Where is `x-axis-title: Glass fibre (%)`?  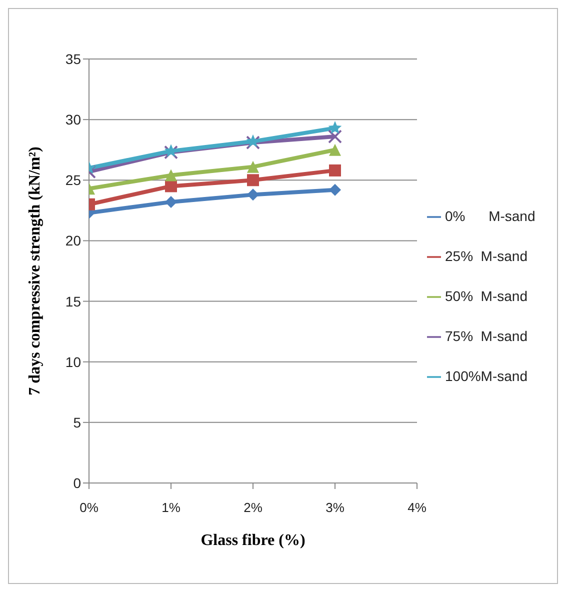 x-axis-title: Glass fibre (%) is located at coordinates (253, 540).